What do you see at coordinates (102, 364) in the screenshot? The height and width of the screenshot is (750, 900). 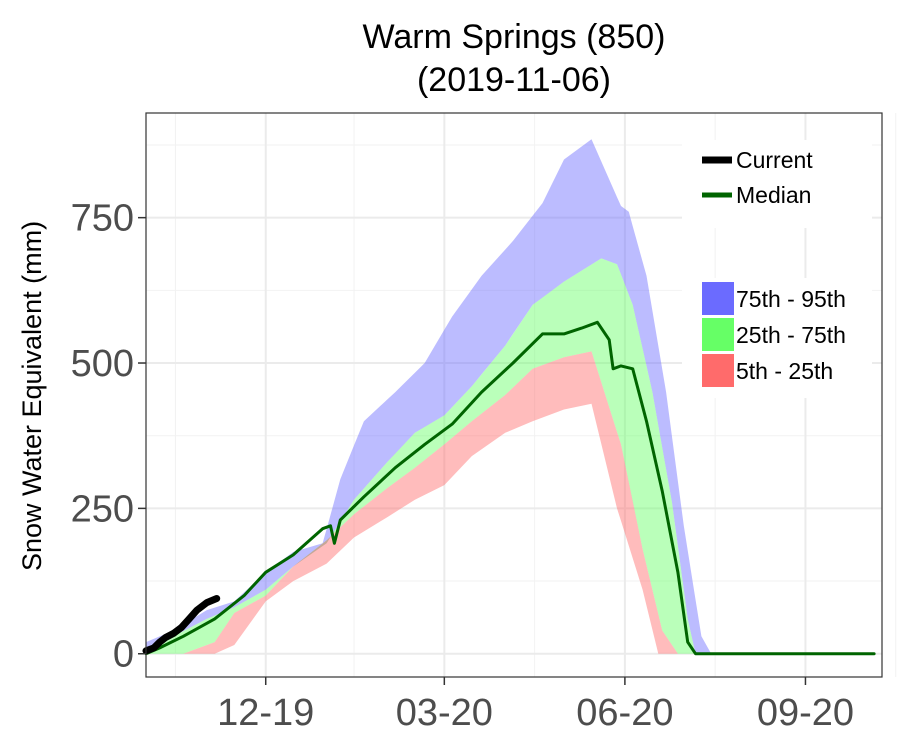 I see `y-tick-label: 500` at bounding box center [102, 364].